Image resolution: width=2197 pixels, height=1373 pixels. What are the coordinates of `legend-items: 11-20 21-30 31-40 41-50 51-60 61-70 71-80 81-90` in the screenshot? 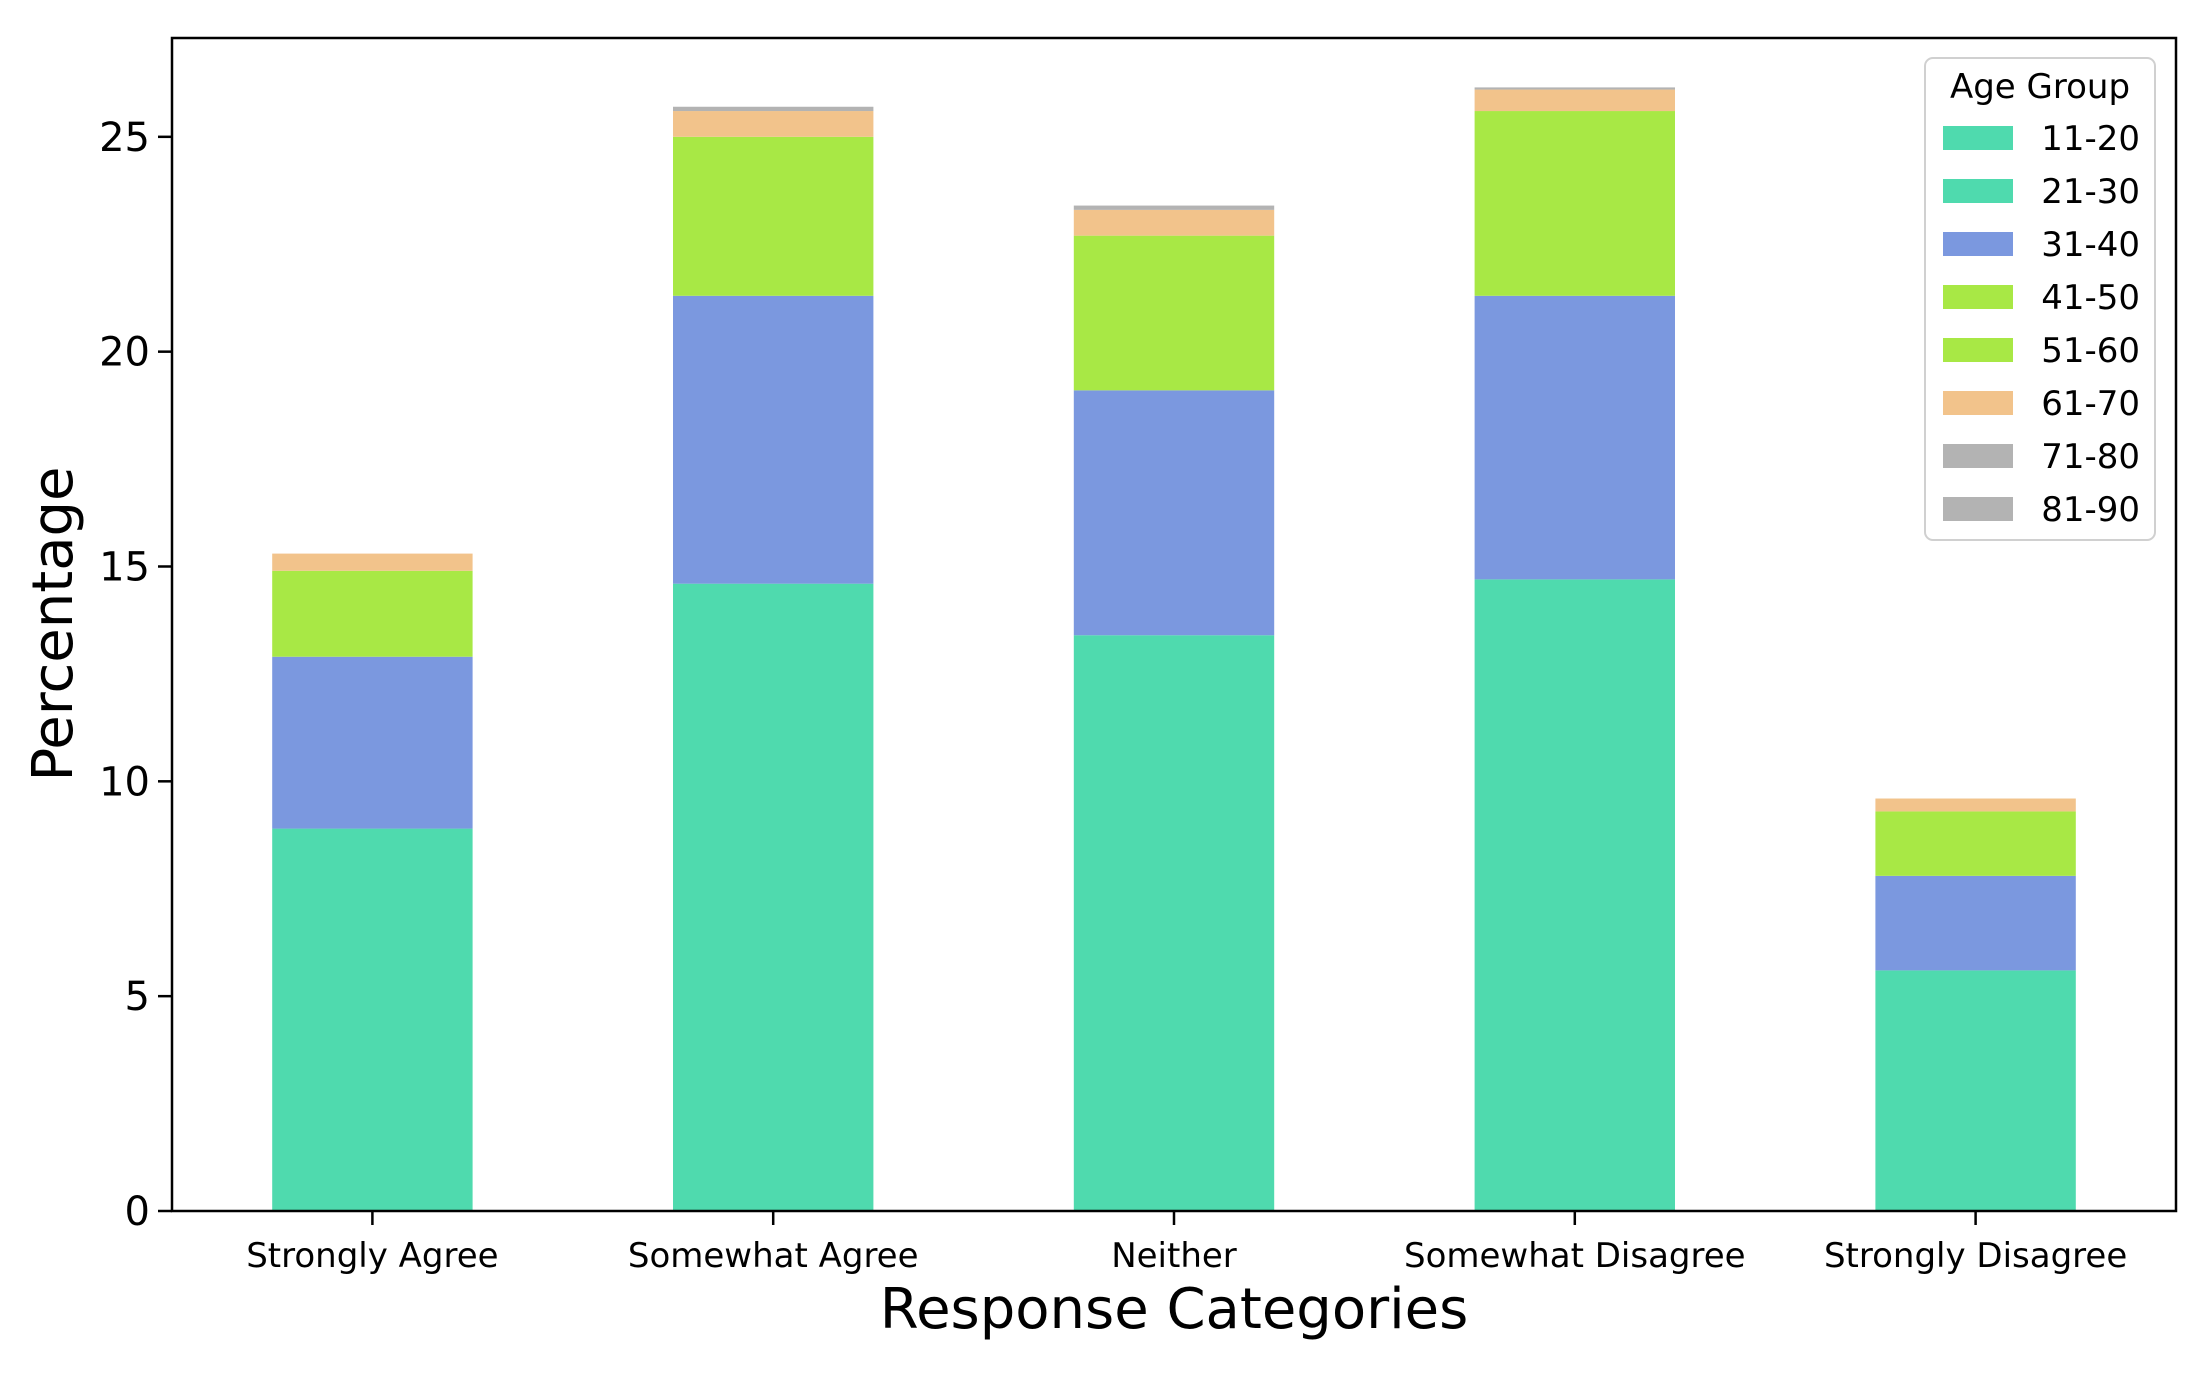 It's located at (2041, 324).